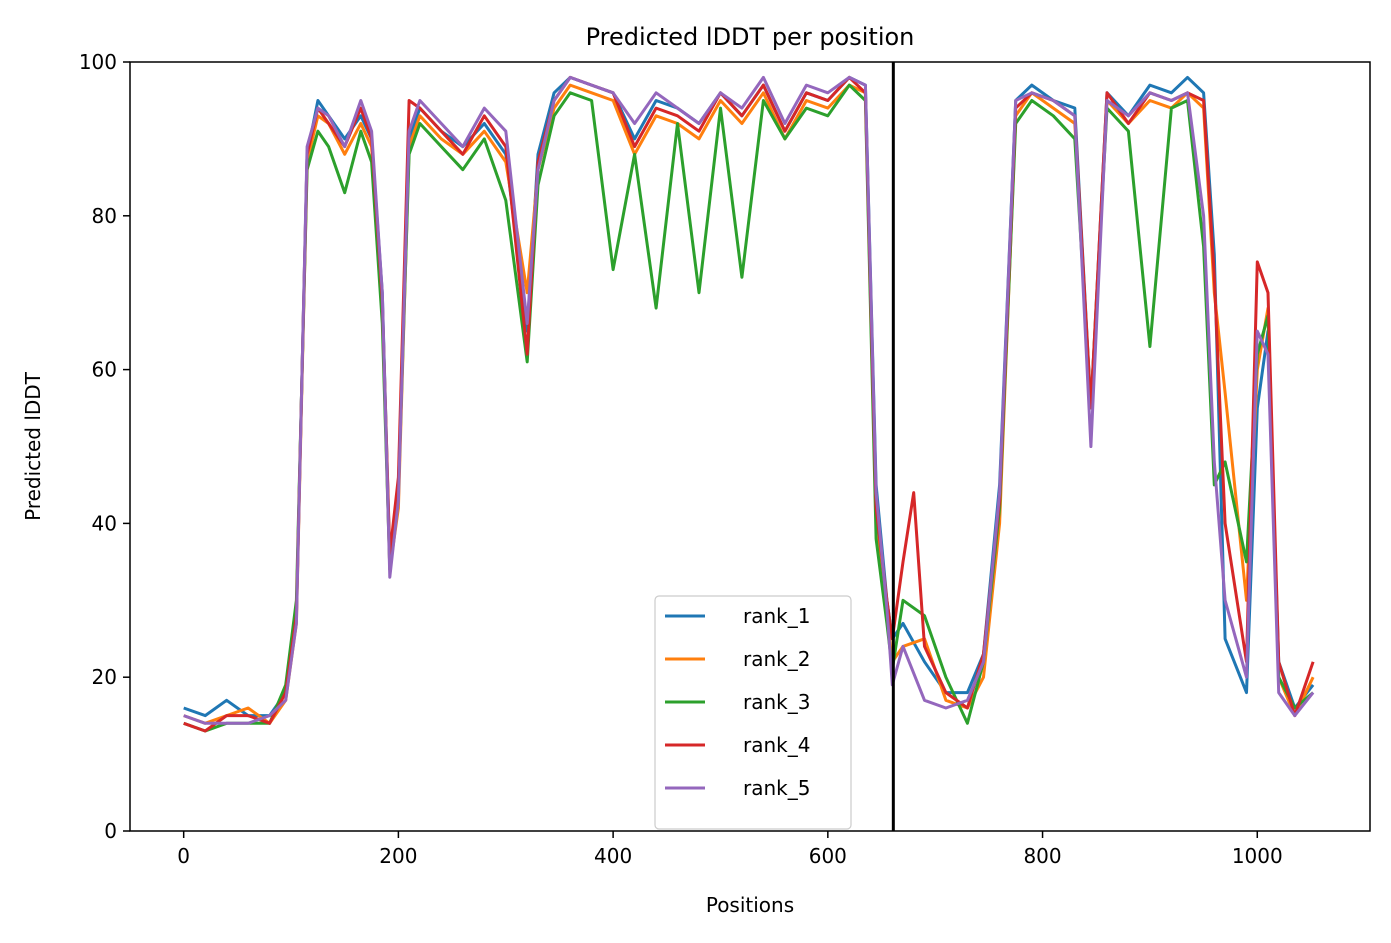 This screenshot has height=943, width=1391. Describe the element at coordinates (750, 905) in the screenshot. I see `x-axis-label: Positions` at that location.